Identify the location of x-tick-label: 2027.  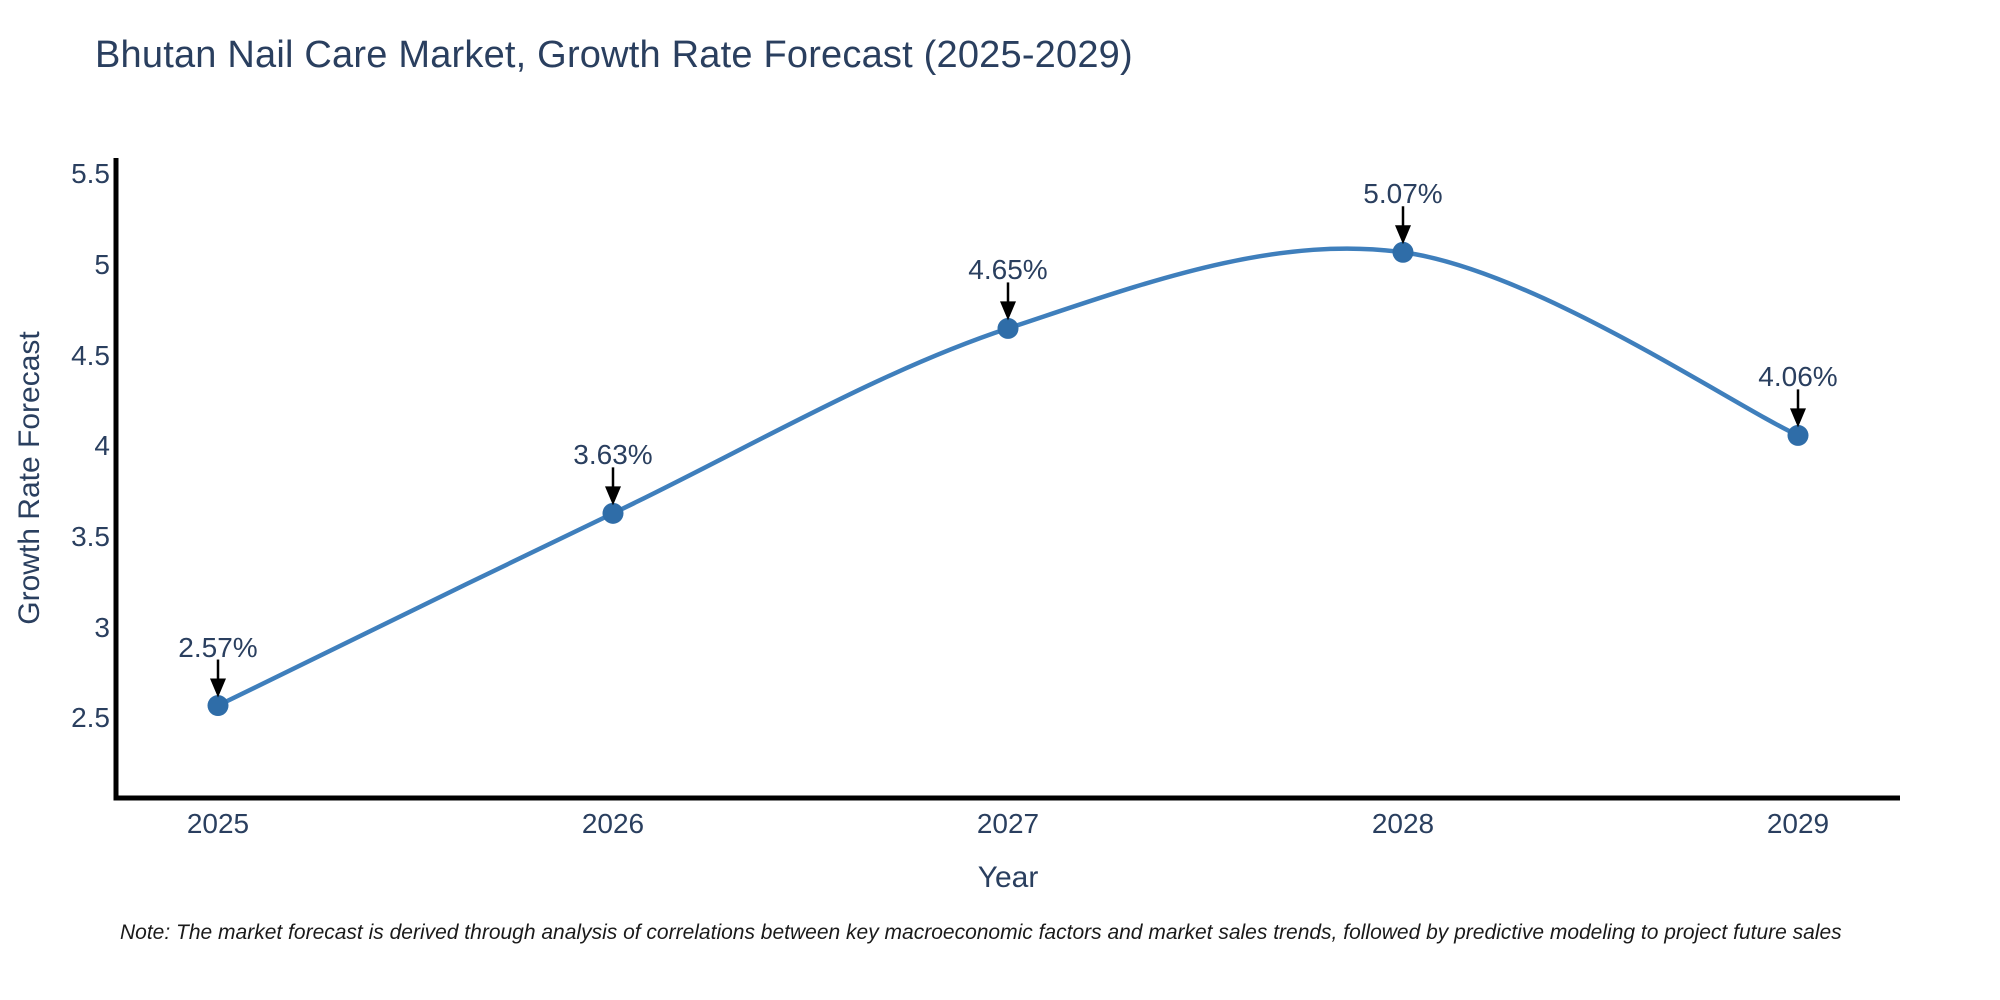
(1008, 823).